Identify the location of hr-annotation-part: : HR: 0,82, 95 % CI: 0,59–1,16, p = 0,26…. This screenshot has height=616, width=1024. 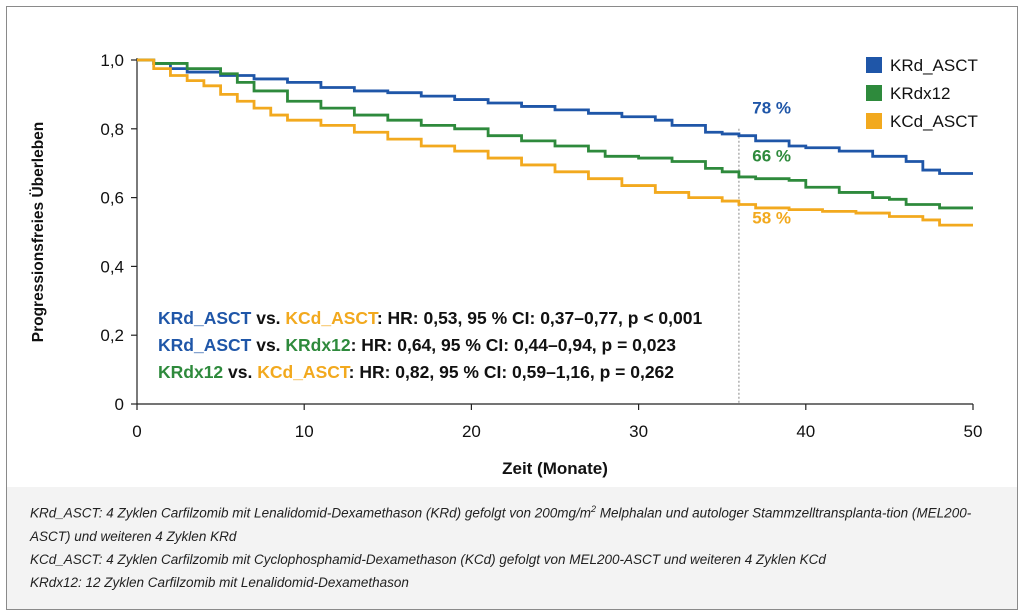
(512, 372).